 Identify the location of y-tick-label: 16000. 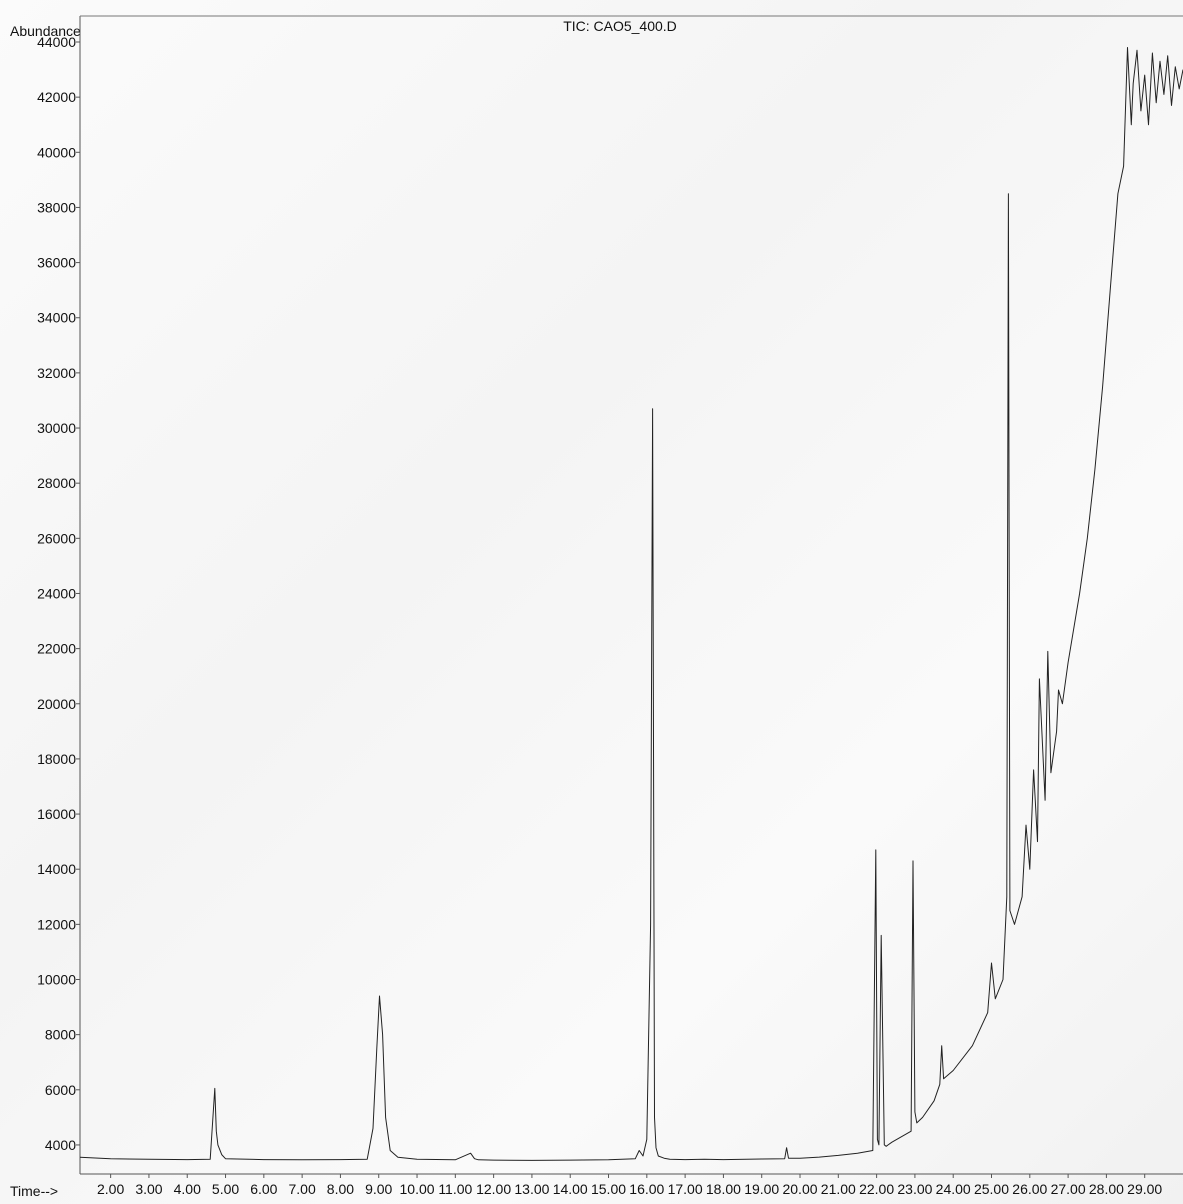
(56, 814).